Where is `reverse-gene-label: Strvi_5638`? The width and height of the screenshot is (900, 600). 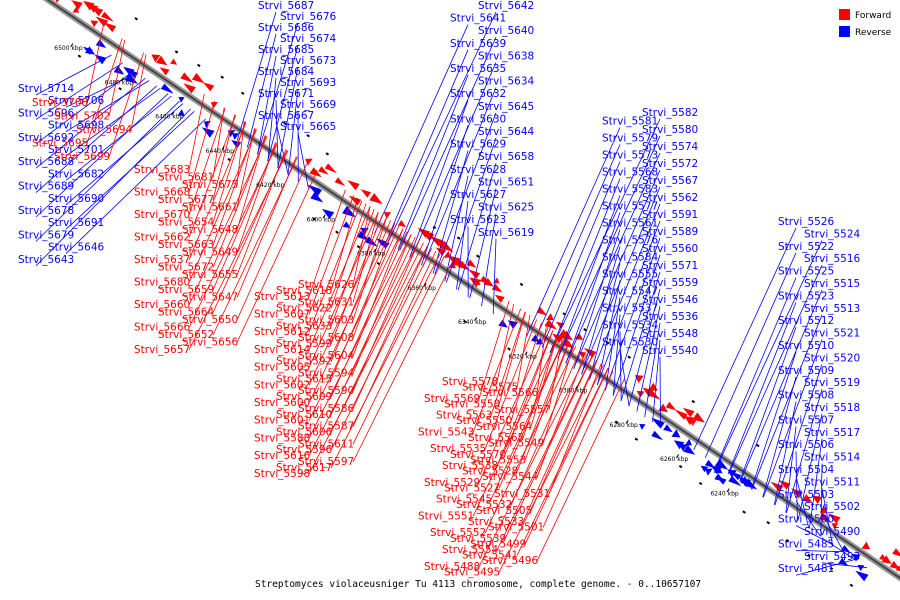 reverse-gene-label: Strvi_5638 is located at coordinates (506, 56).